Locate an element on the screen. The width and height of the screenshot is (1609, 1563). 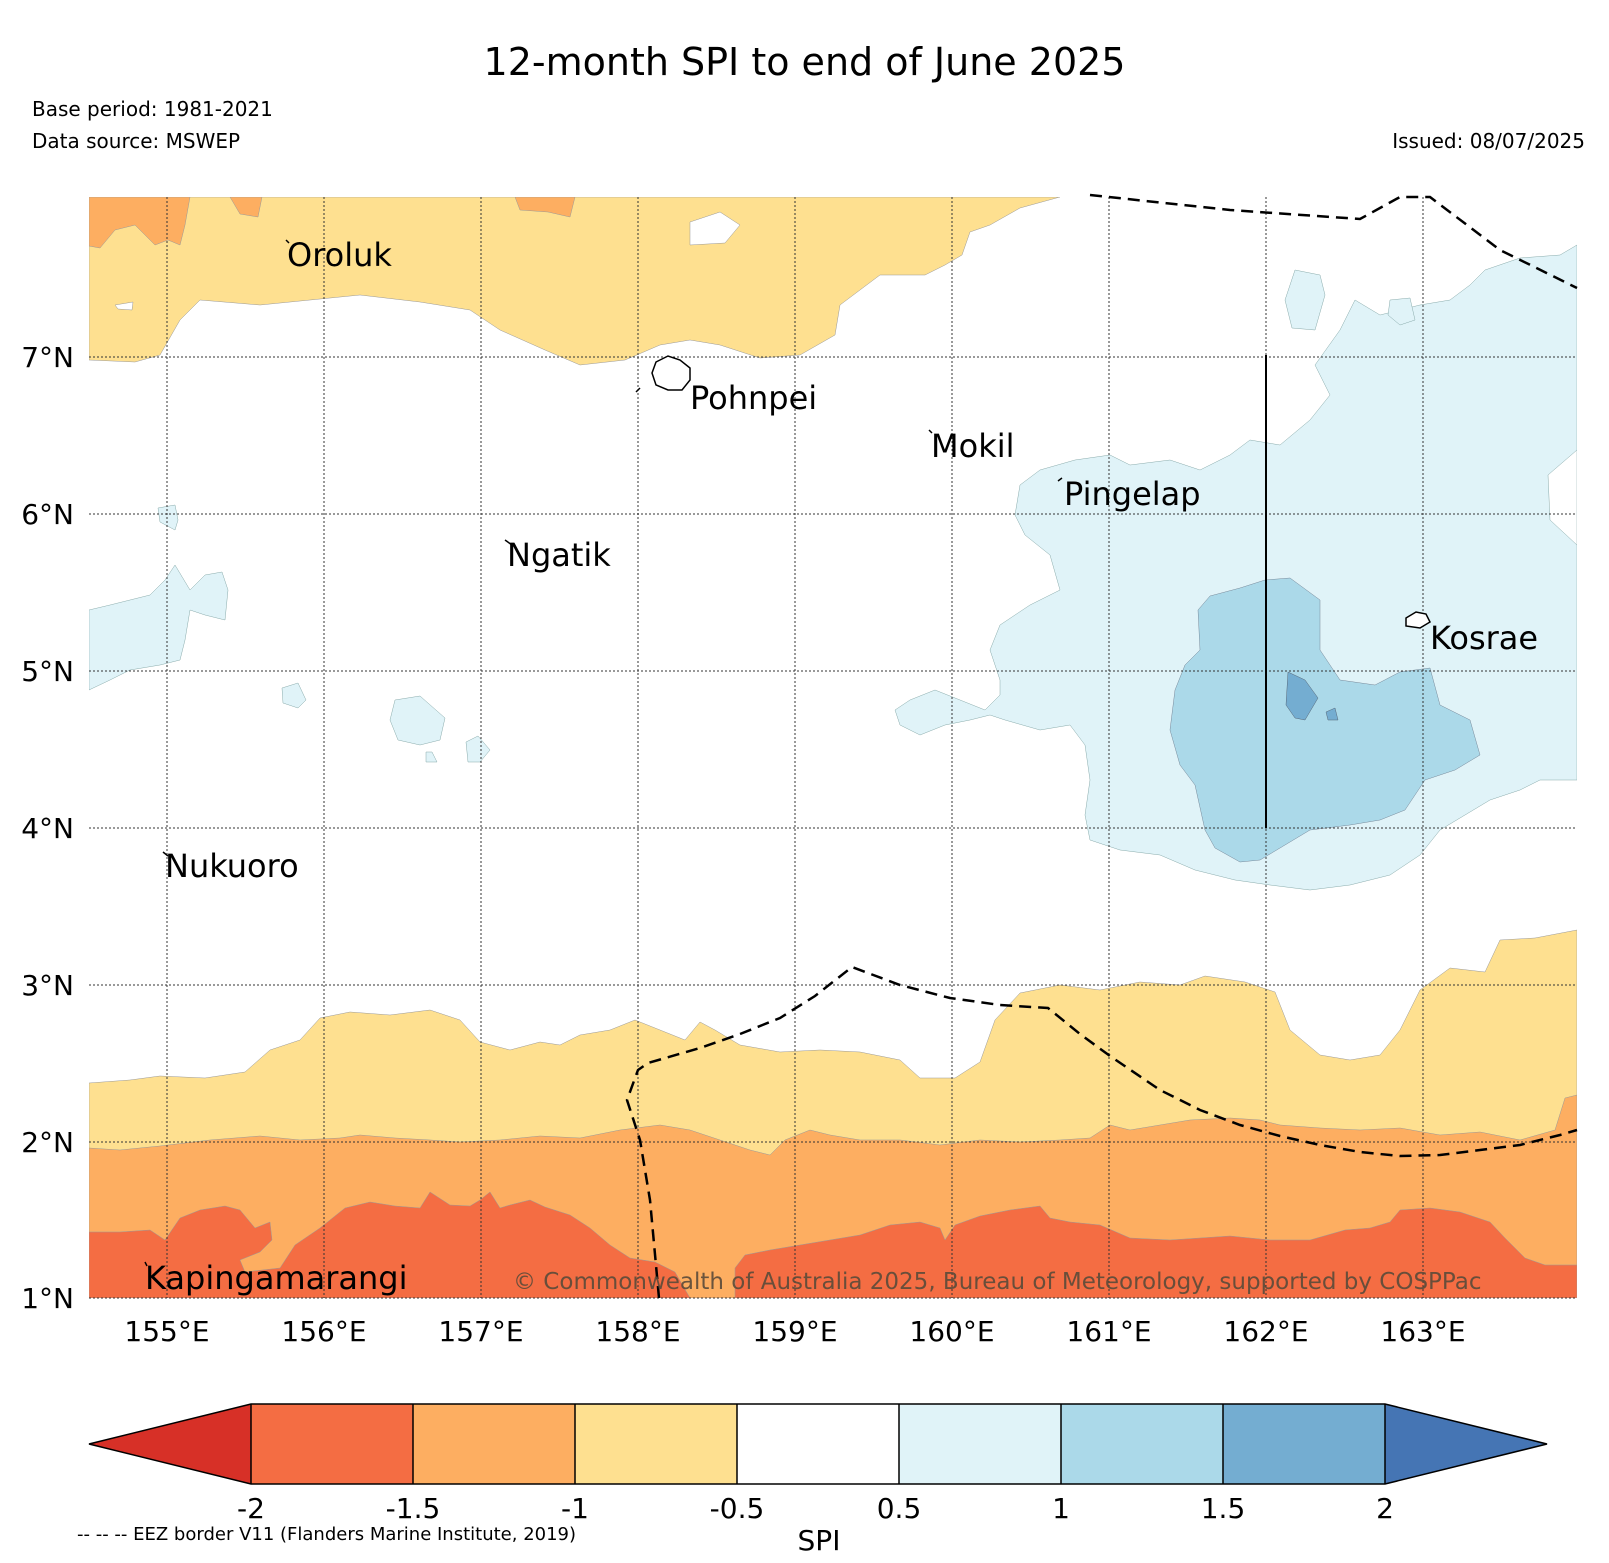
mokil-islet is located at coordinates (930, 431).